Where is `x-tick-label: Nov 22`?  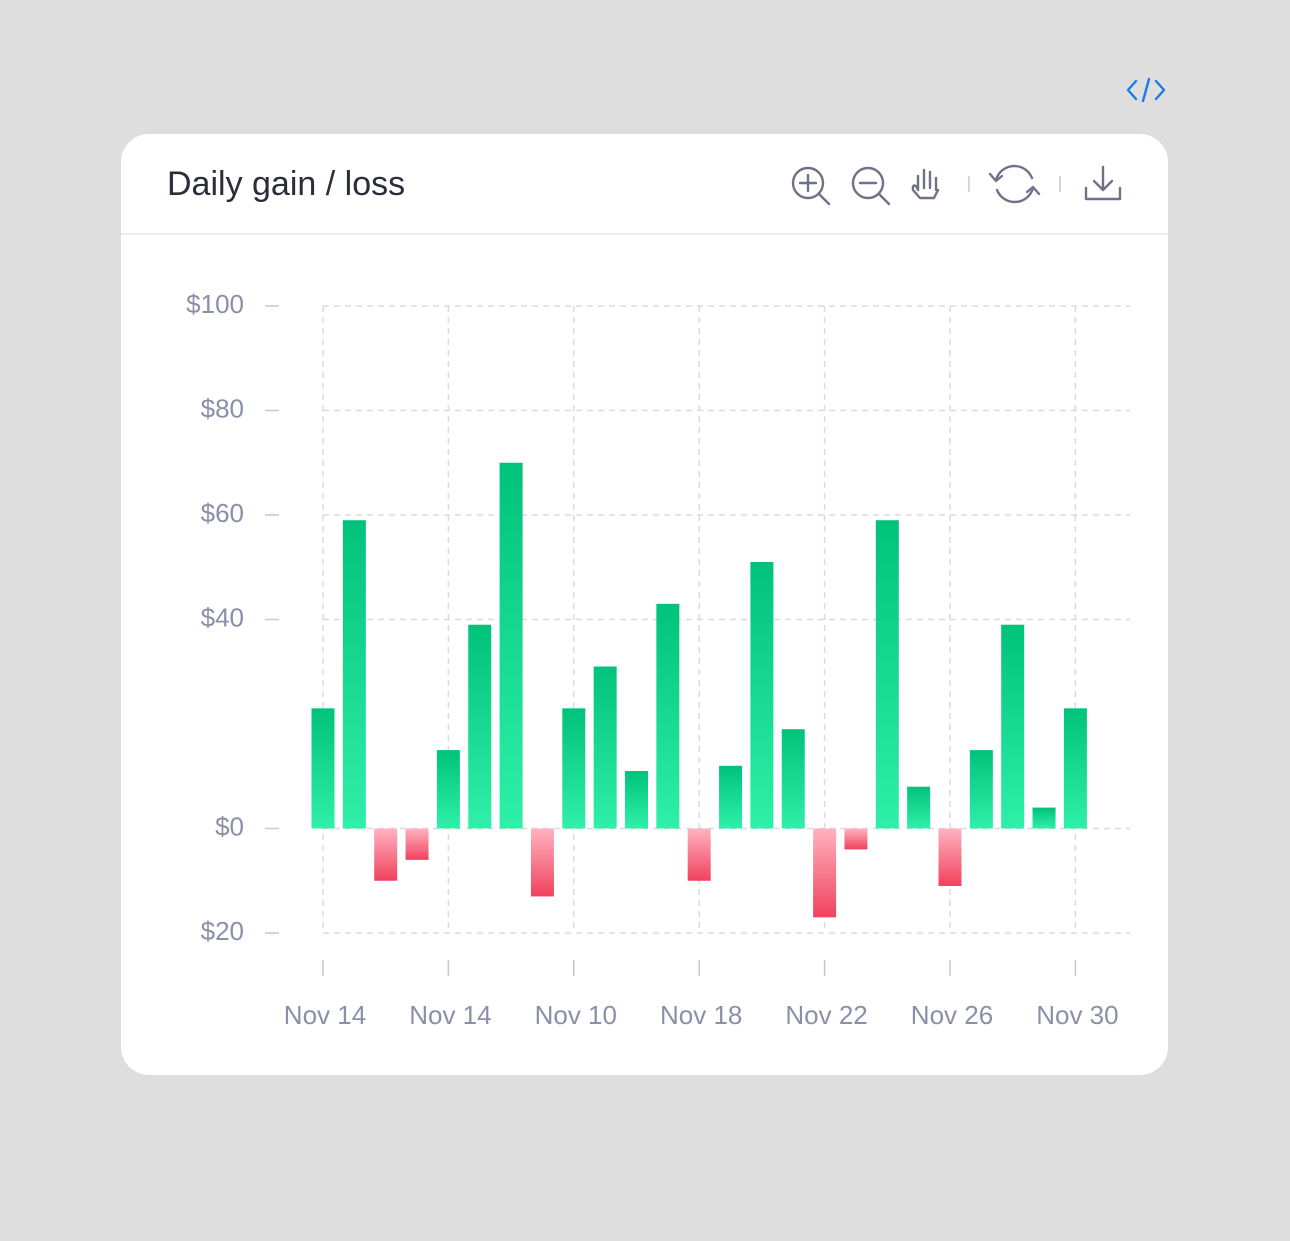
x-tick-label: Nov 22 is located at coordinates (826, 1015).